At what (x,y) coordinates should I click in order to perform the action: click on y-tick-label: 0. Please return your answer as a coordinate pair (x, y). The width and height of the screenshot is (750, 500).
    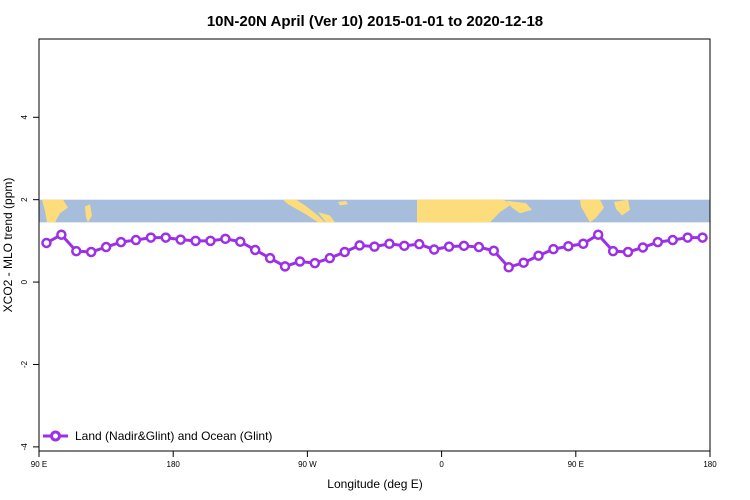
    Looking at the image, I should click on (24, 281).